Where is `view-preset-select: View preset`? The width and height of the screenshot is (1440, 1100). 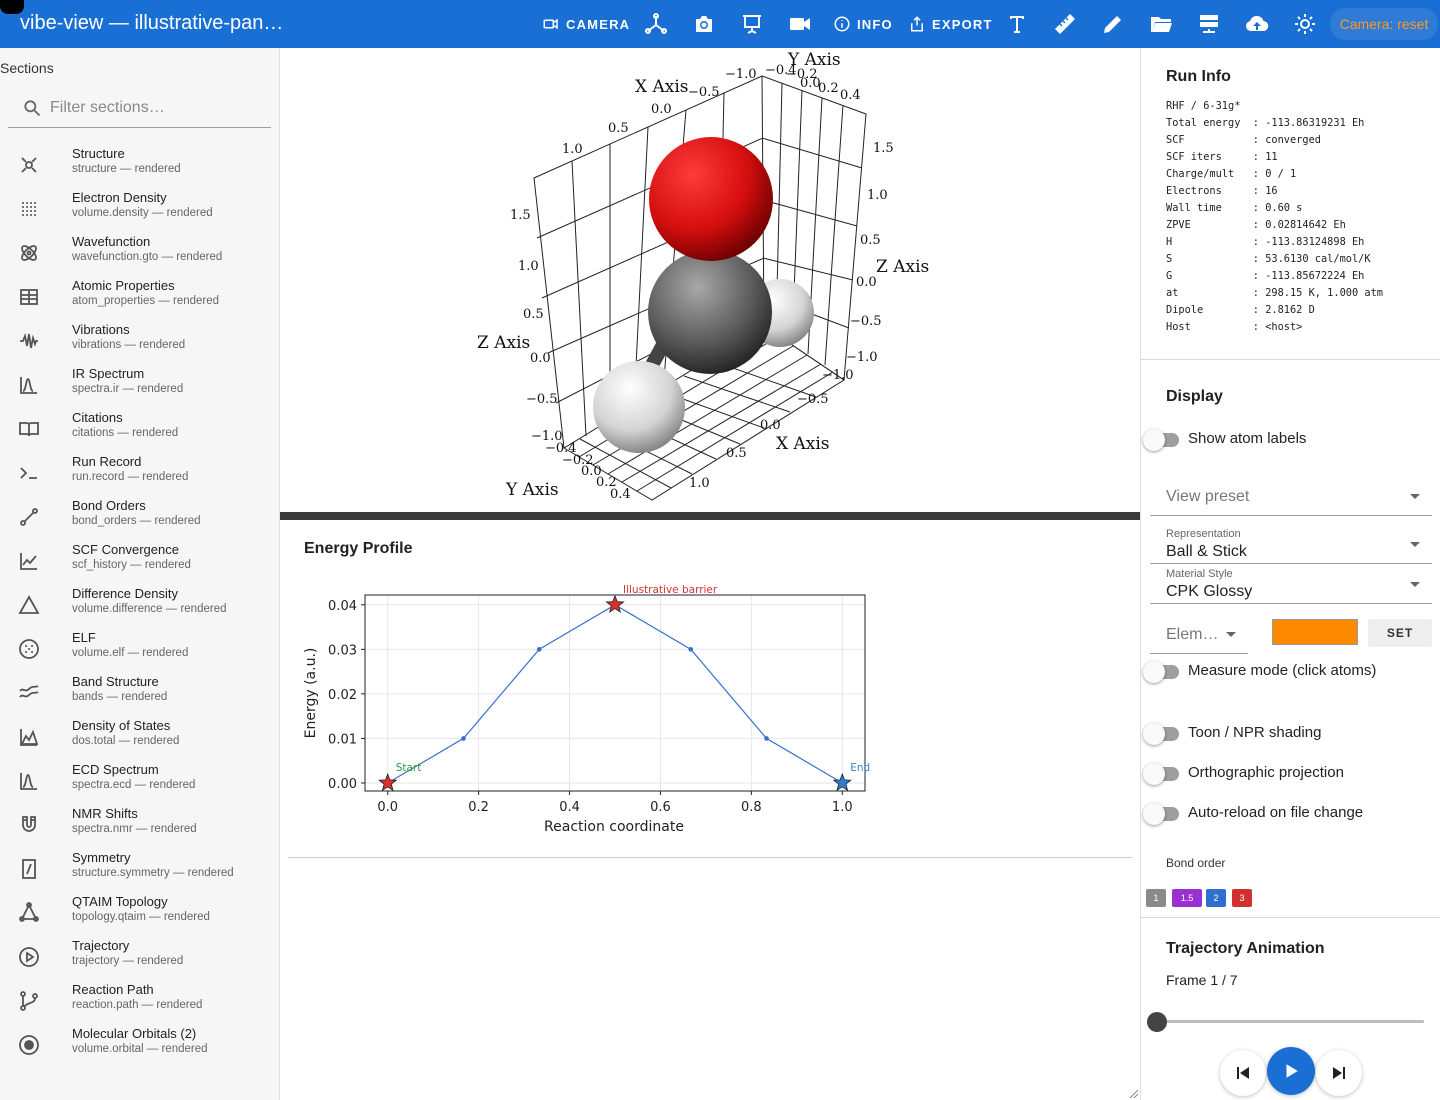 view-preset-select: View preset is located at coordinates (1291, 498).